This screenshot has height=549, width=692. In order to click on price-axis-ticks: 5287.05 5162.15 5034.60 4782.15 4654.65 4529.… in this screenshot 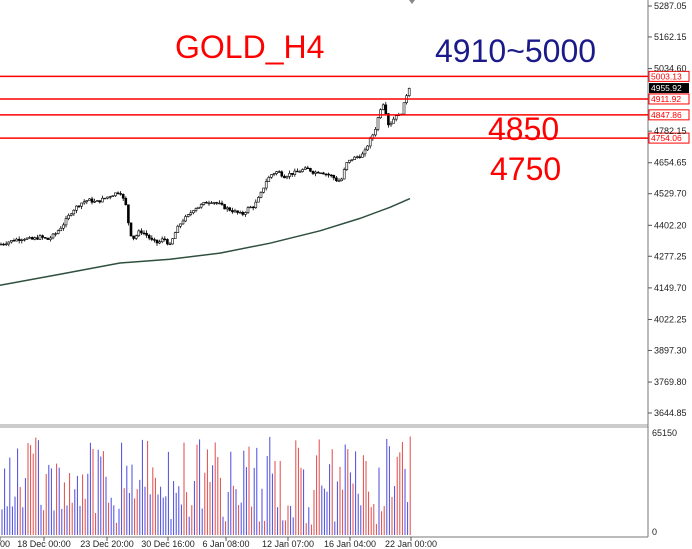, I will do `click(667, 209)`.